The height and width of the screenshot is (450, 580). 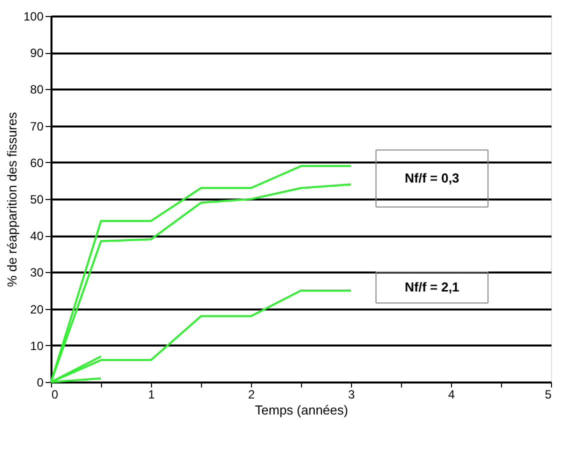 I want to click on x-axis-title: Temps (années), so click(x=301, y=410).